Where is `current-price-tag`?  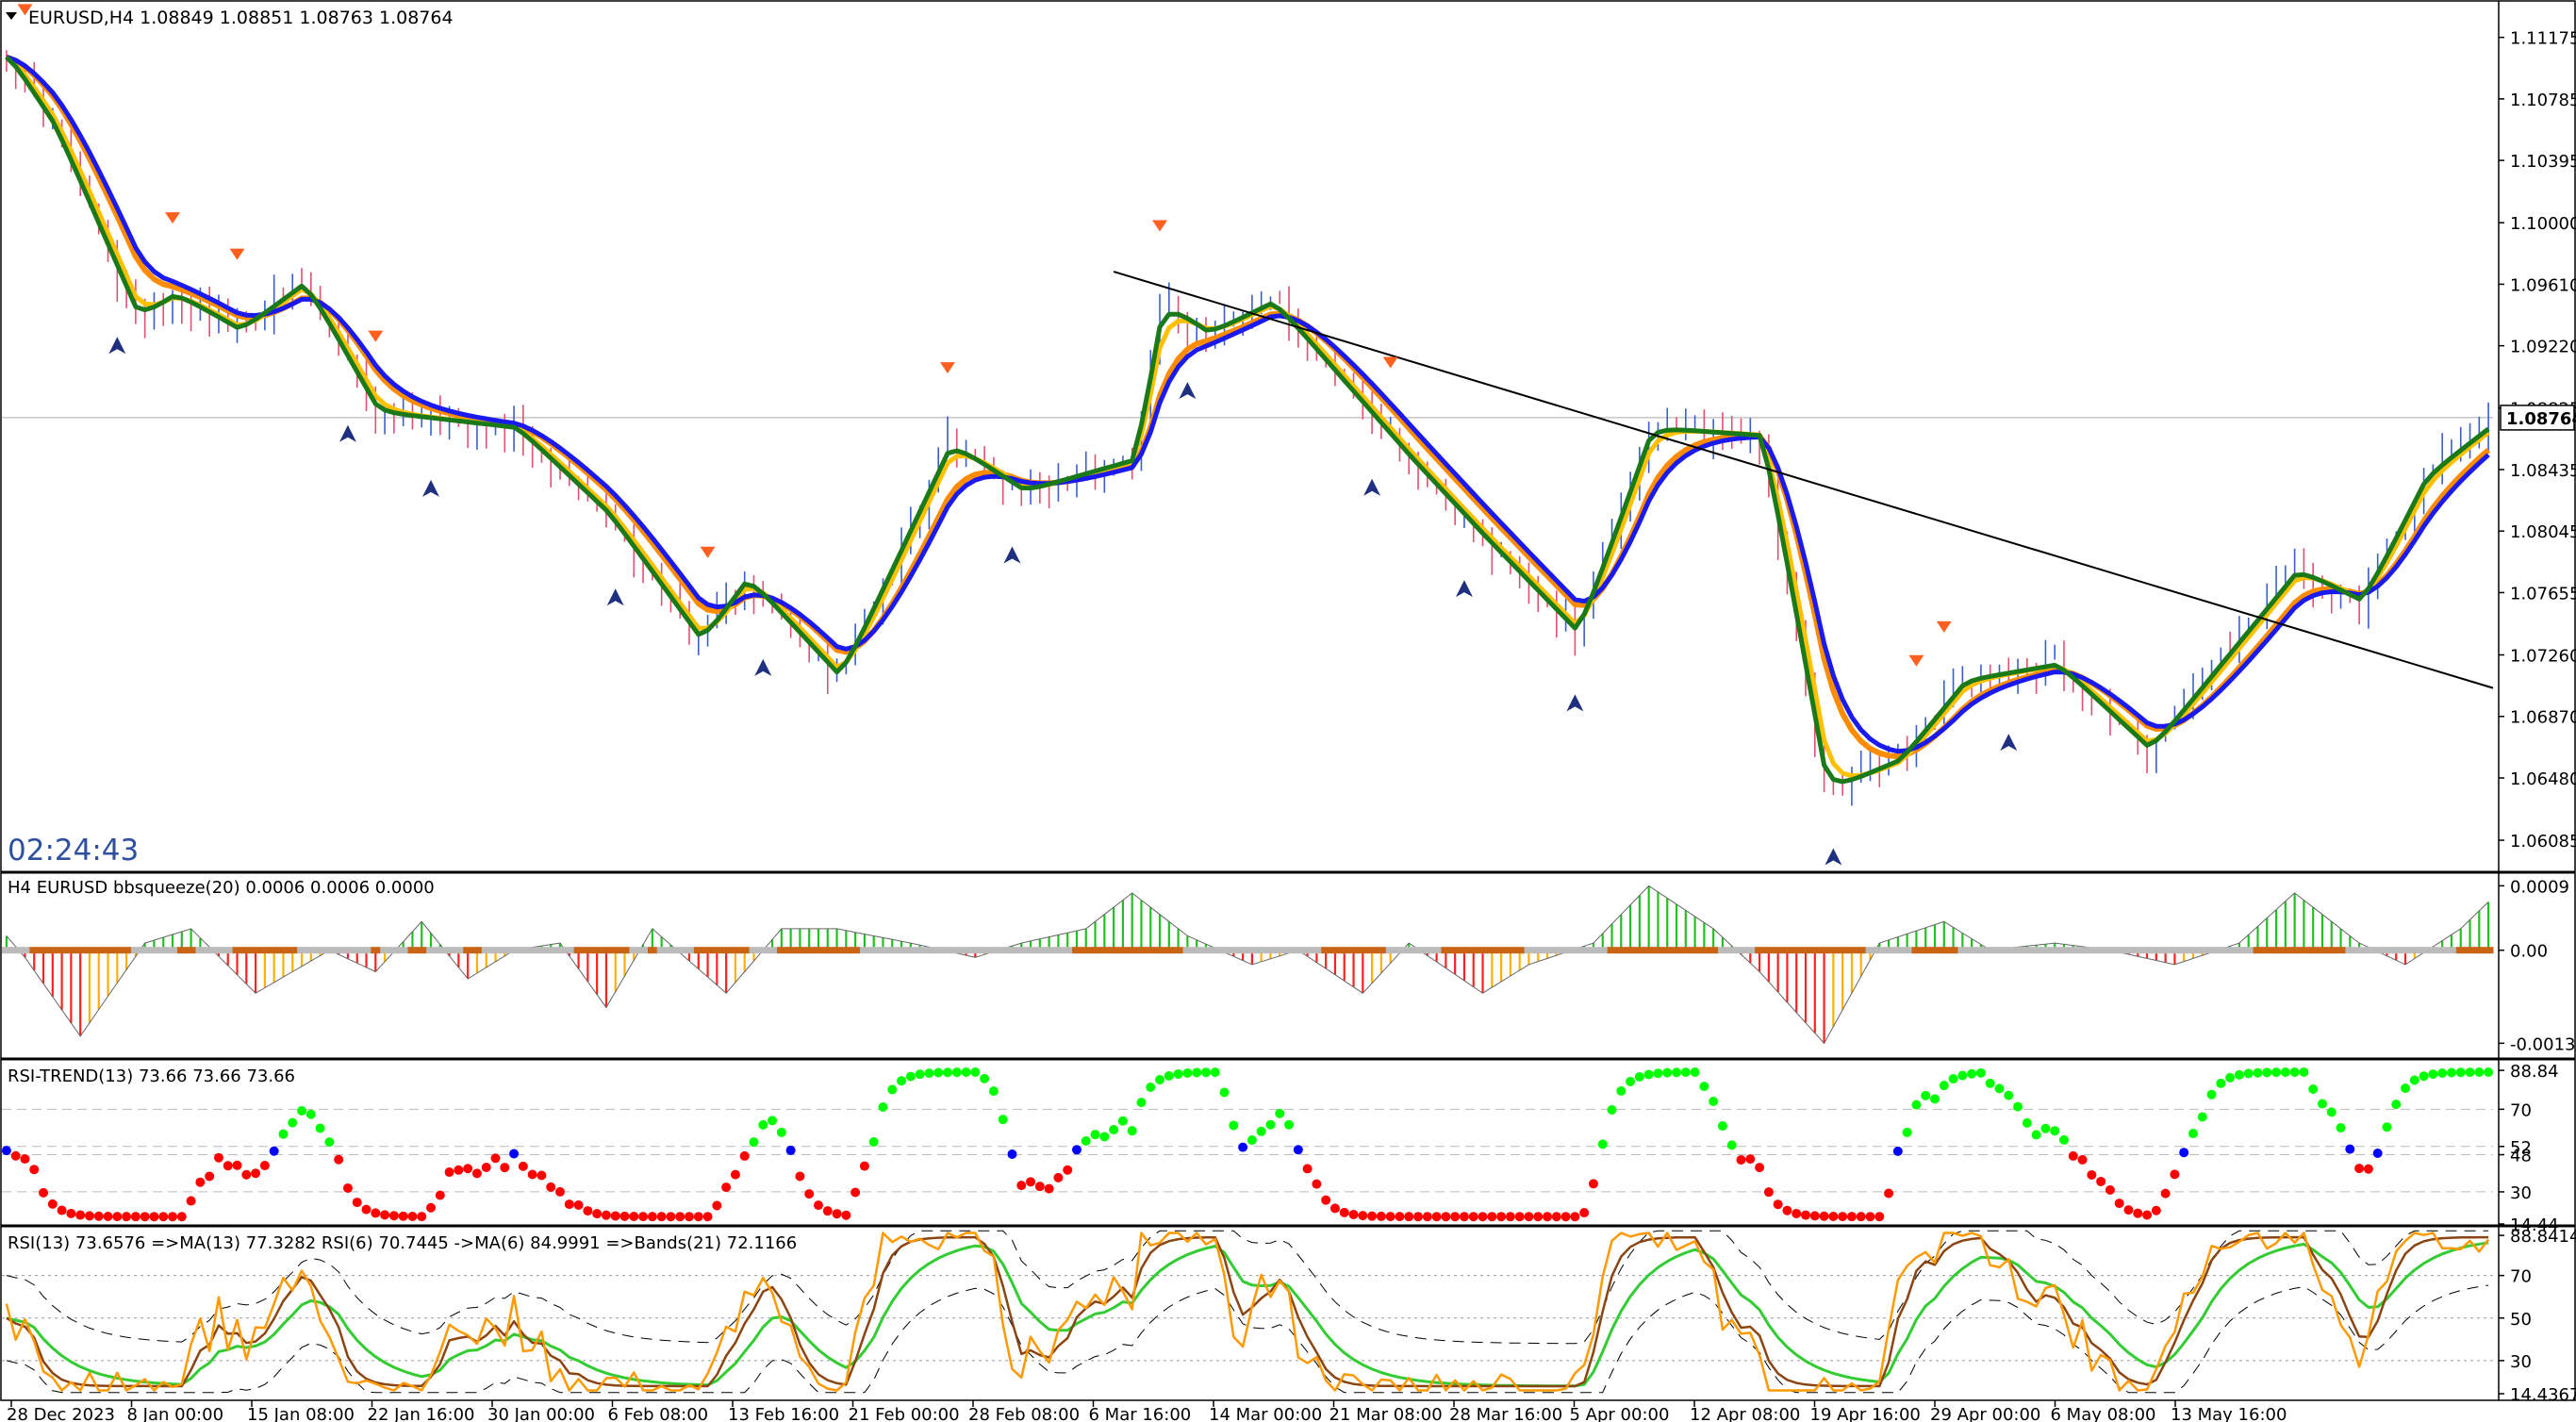
current-price-tag is located at coordinates (2537, 418).